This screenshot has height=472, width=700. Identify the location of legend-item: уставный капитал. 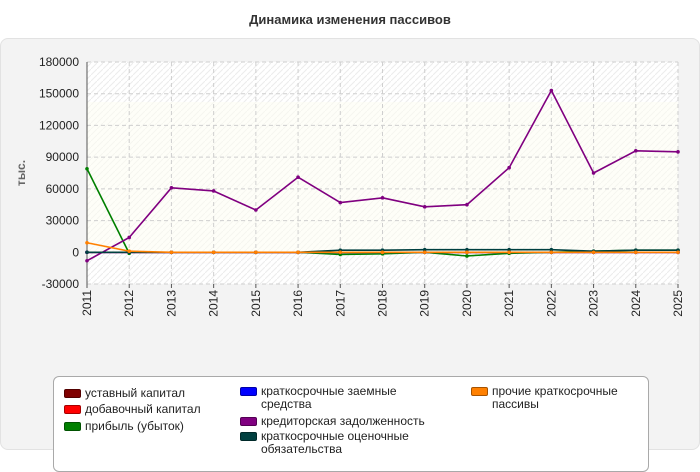
(154, 393).